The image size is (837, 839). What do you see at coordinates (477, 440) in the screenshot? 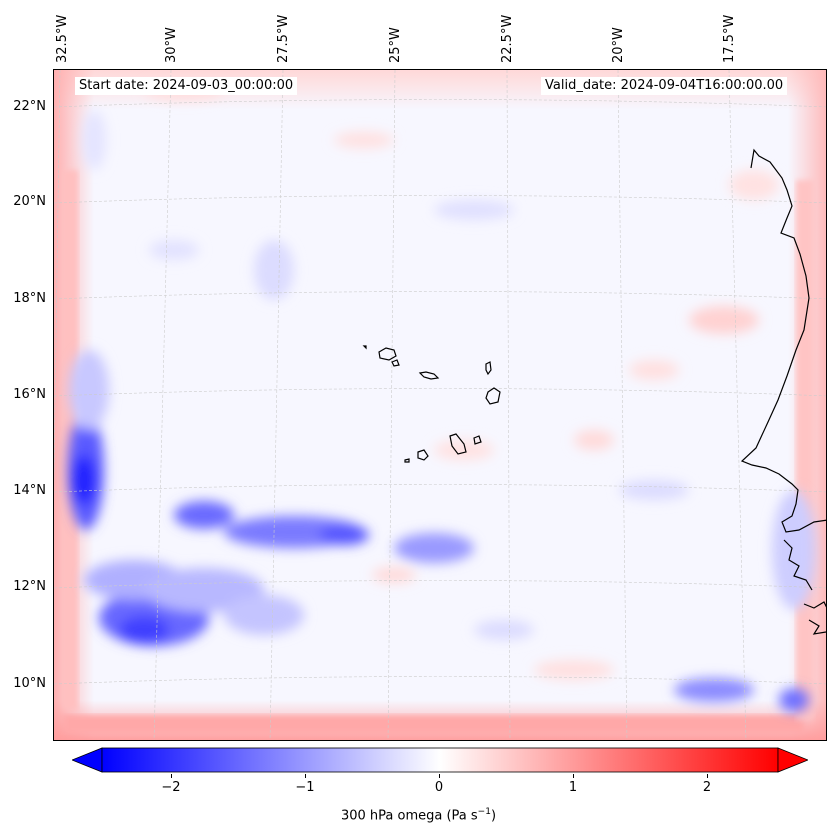
I see `island-maio` at bounding box center [477, 440].